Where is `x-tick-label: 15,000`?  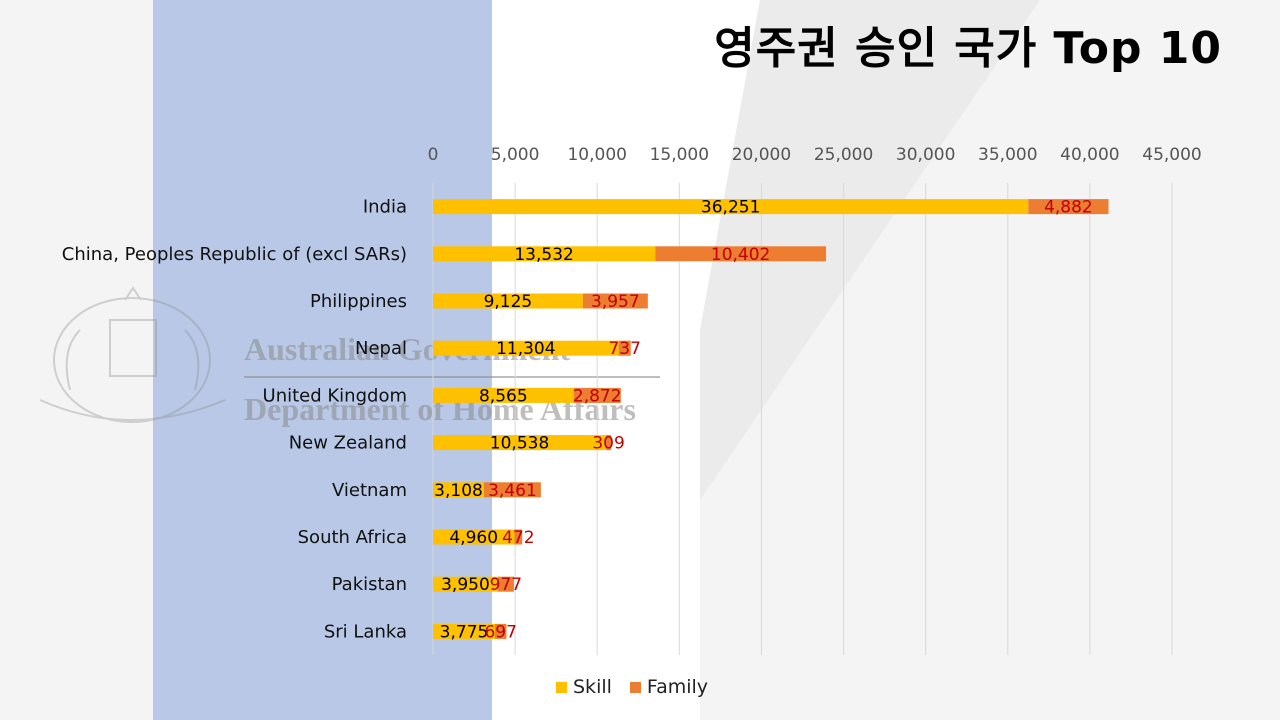
x-tick-label: 15,000 is located at coordinates (679, 155).